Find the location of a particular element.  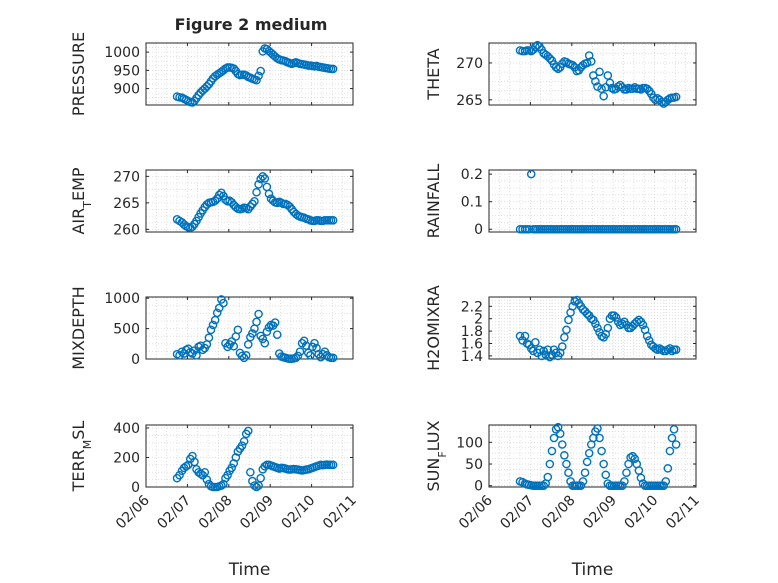

y-tick-label: 2 is located at coordinates (478, 320).